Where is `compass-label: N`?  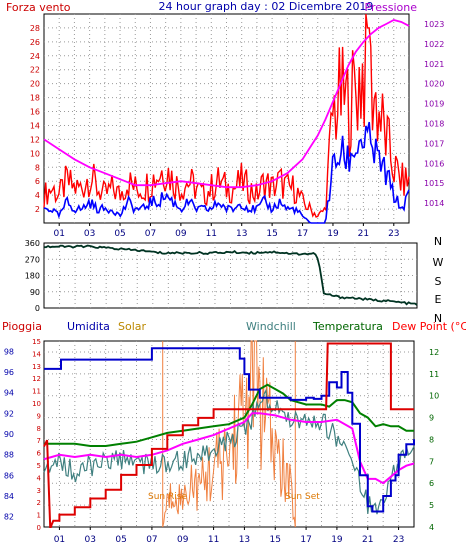
compass-label: N is located at coordinates (438, 241).